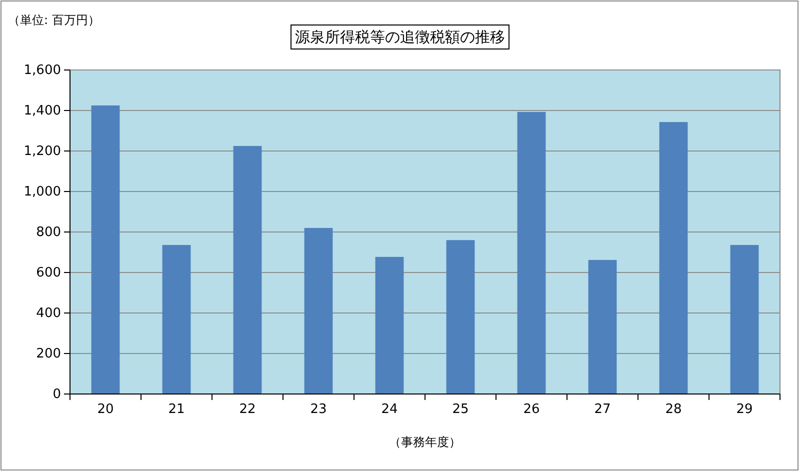 Image resolution: width=800 pixels, height=472 pixels. Describe the element at coordinates (247, 410) in the screenshot. I see `x-tick-label: 22` at that location.